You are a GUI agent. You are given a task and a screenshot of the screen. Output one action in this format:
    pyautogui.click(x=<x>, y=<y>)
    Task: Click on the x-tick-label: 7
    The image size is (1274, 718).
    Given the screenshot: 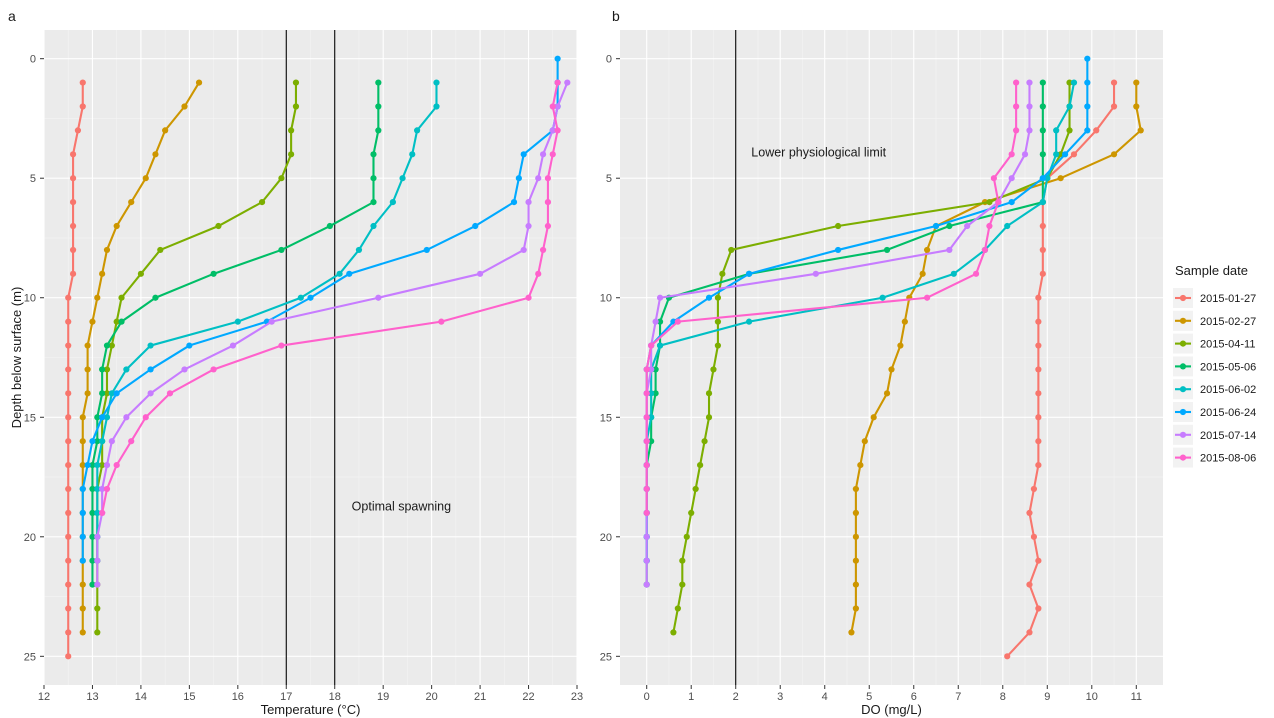 What is the action you would take?
    pyautogui.click(x=958, y=697)
    